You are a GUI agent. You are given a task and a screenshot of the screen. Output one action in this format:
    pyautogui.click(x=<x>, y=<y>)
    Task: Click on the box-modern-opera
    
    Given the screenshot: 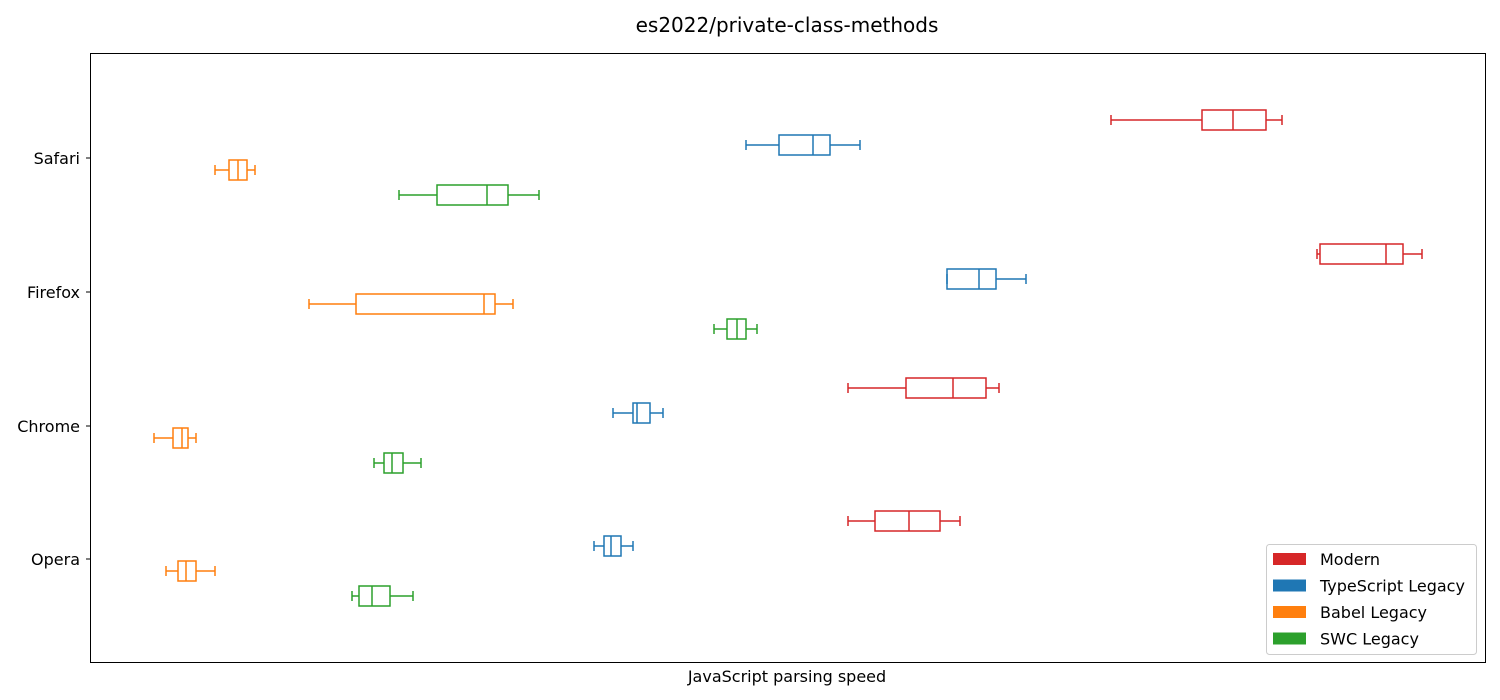 What is the action you would take?
    pyautogui.click(x=904, y=521)
    